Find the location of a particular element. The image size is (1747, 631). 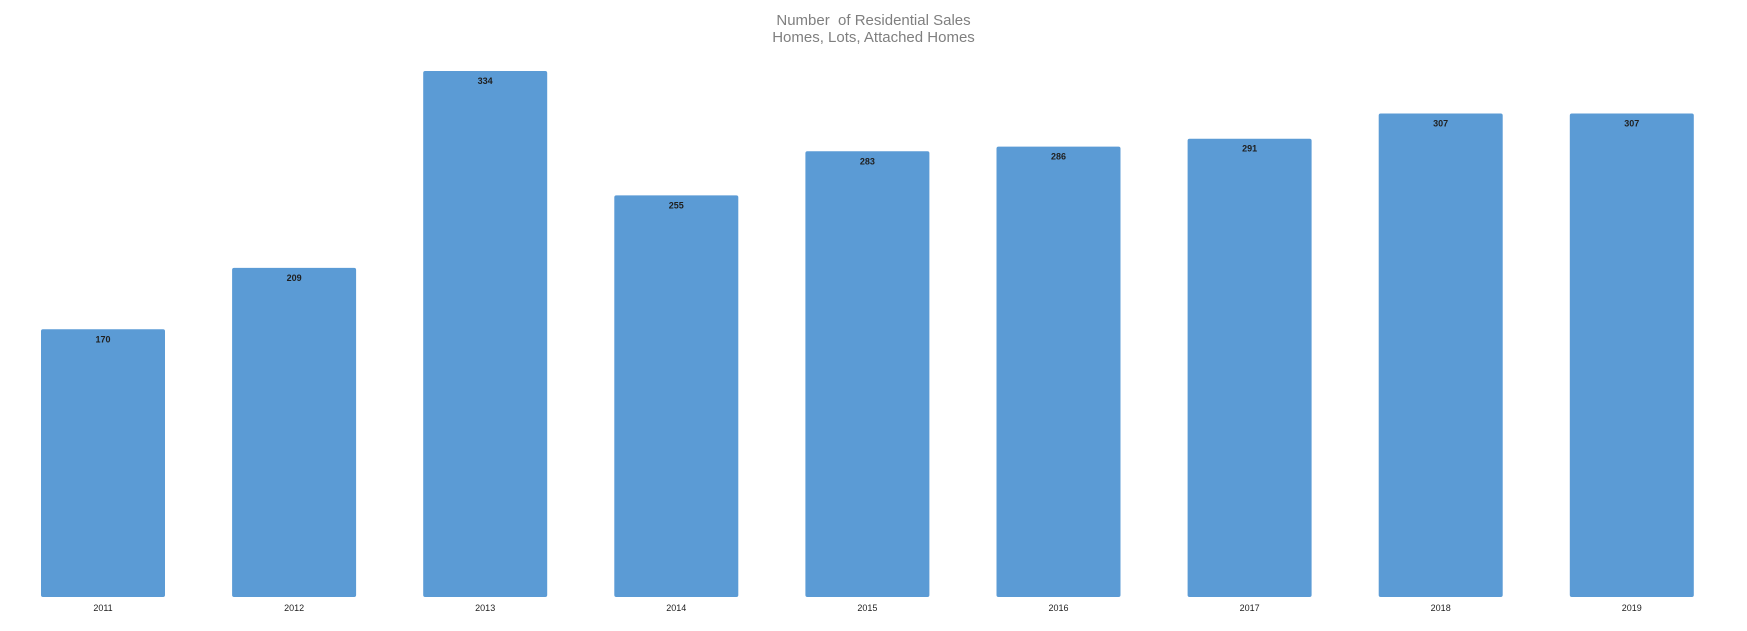

data-label-2015: 283 is located at coordinates (867, 161).